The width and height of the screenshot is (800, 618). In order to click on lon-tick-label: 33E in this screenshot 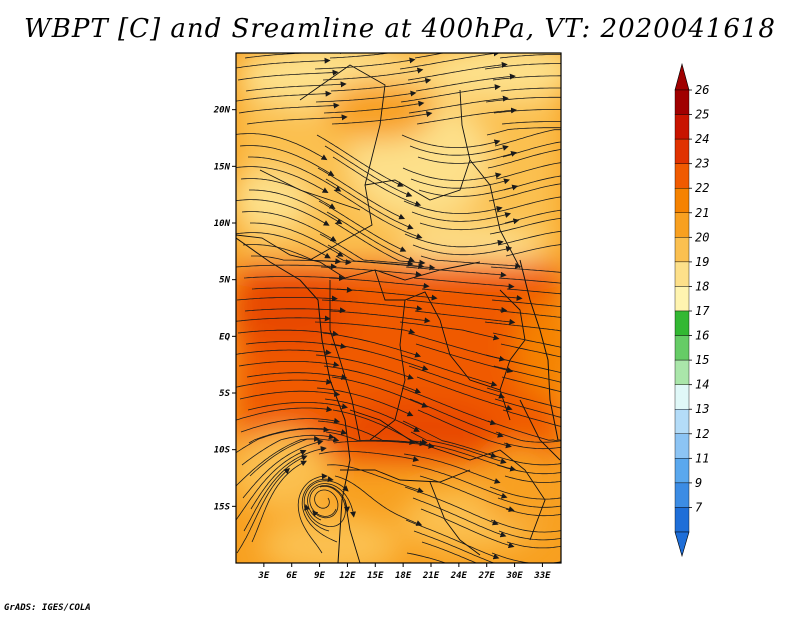, I will do `click(542, 576)`.